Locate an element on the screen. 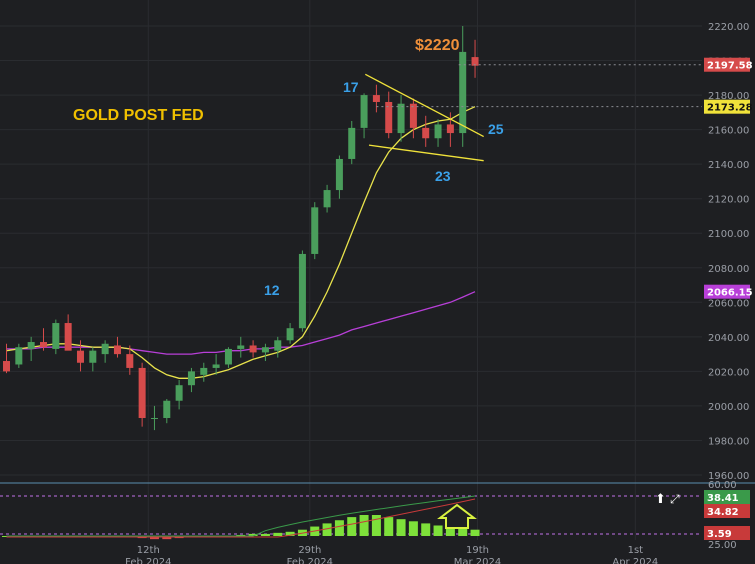  indicator-pane is located at coordinates (351, 517).